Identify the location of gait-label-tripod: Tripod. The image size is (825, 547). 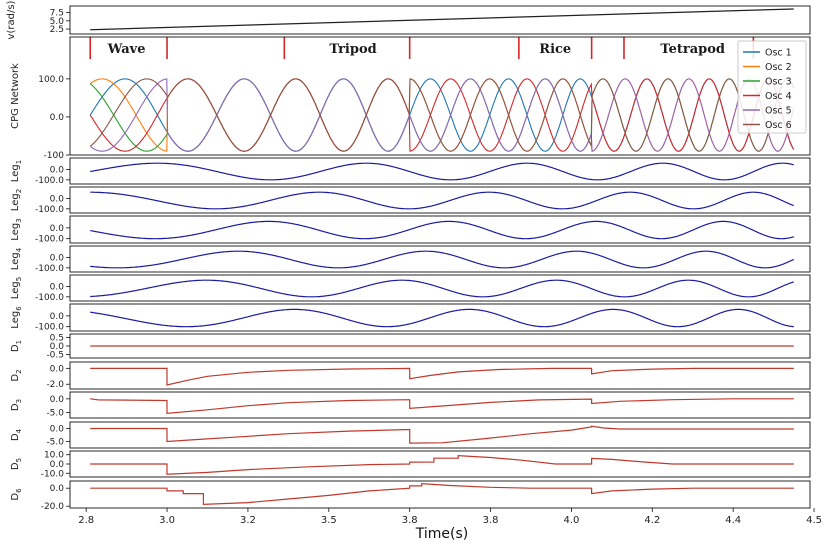
(352, 49).